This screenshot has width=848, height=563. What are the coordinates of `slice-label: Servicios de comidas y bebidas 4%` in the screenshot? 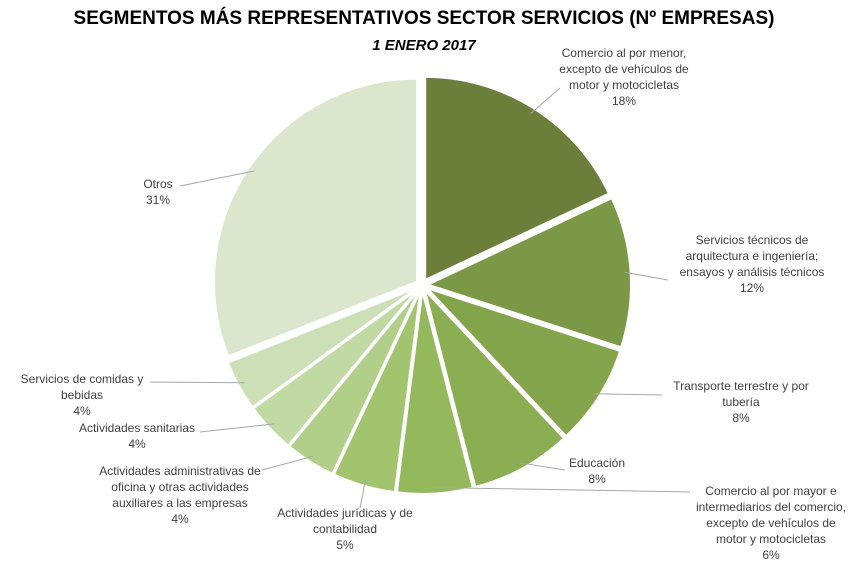 It's located at (82, 395).